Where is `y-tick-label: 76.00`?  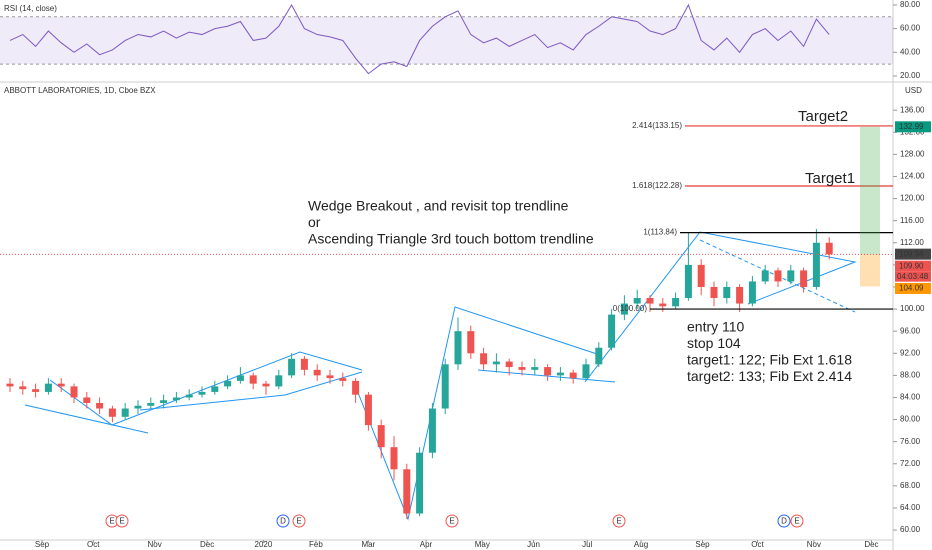
y-tick-label: 76.00 is located at coordinates (910, 441).